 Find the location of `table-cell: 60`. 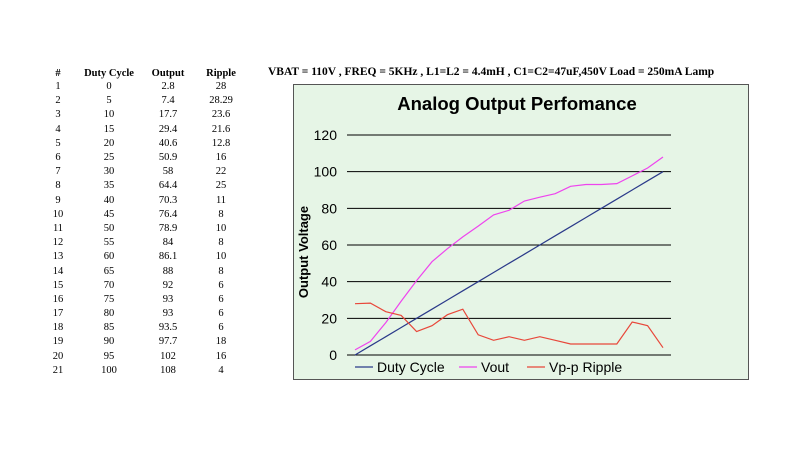

table-cell: 60 is located at coordinates (109, 257).